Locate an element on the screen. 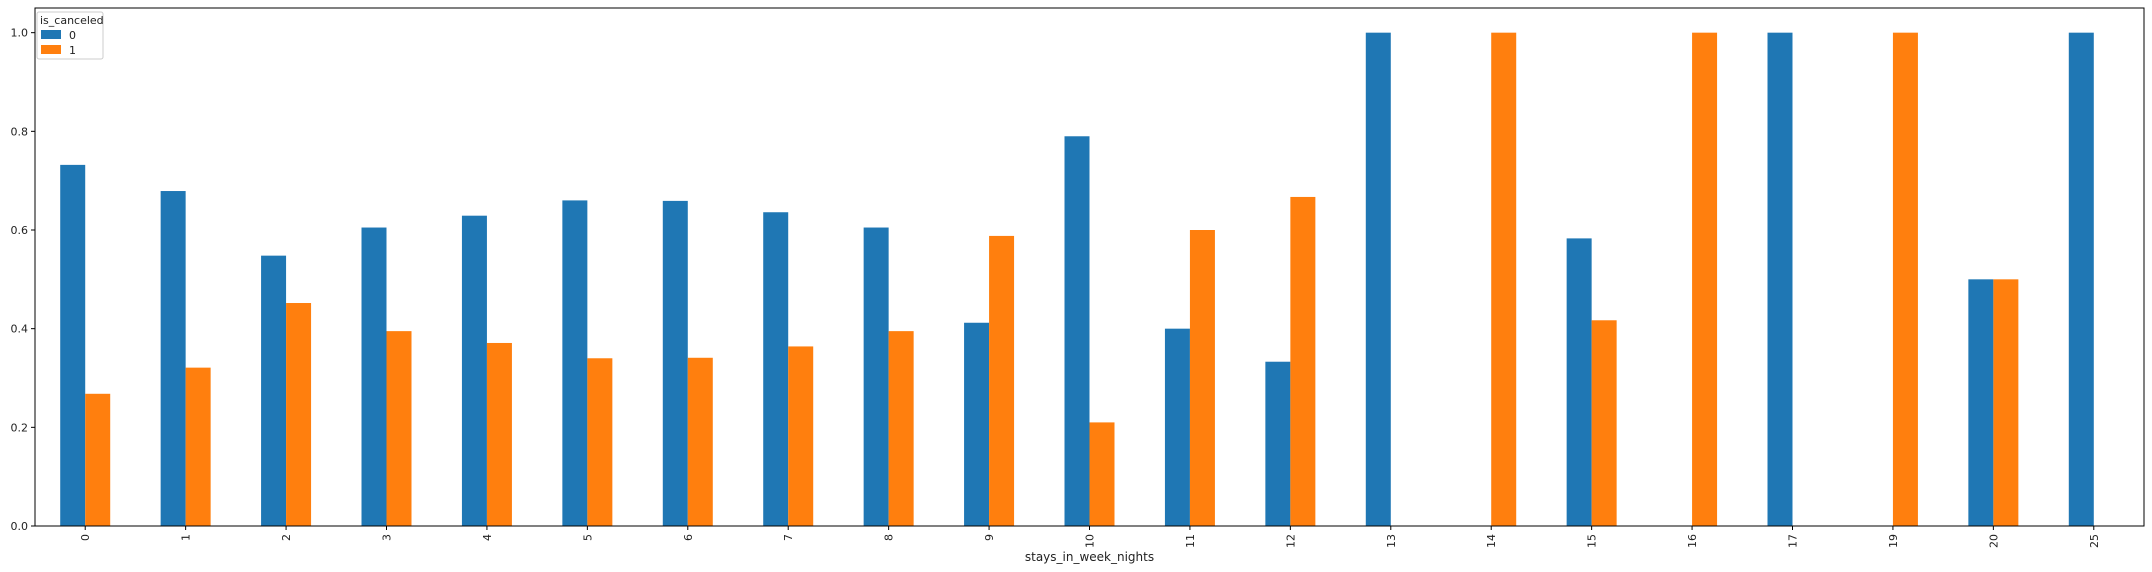 The width and height of the screenshot is (2152, 572). y-tick-label-0.2: 0.2 is located at coordinates (20, 427).